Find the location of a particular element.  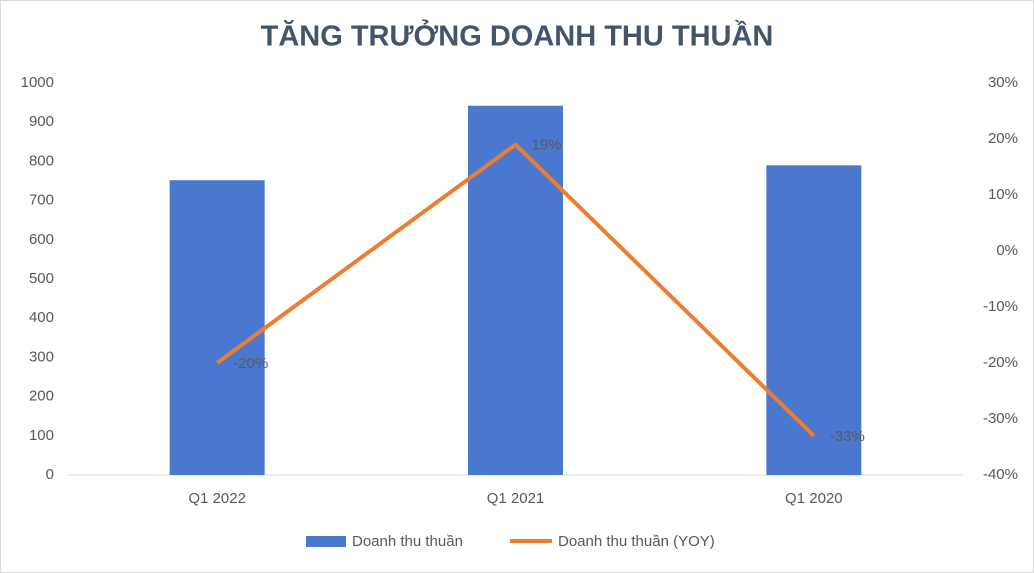

y2-tick-label: 30% is located at coordinates (1003, 82).